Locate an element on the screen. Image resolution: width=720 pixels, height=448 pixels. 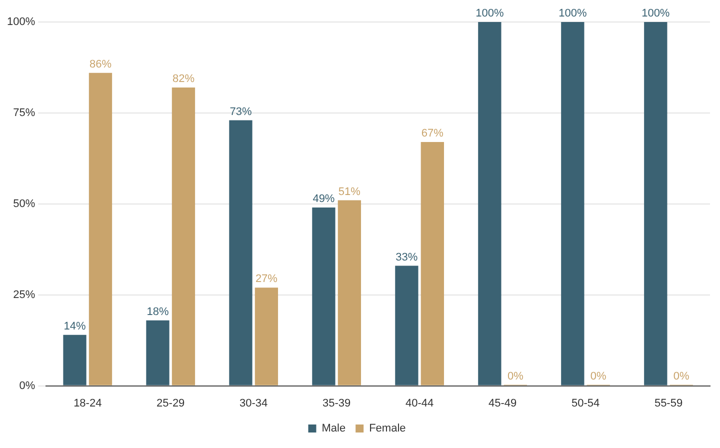
data-label: 67% is located at coordinates (432, 134).